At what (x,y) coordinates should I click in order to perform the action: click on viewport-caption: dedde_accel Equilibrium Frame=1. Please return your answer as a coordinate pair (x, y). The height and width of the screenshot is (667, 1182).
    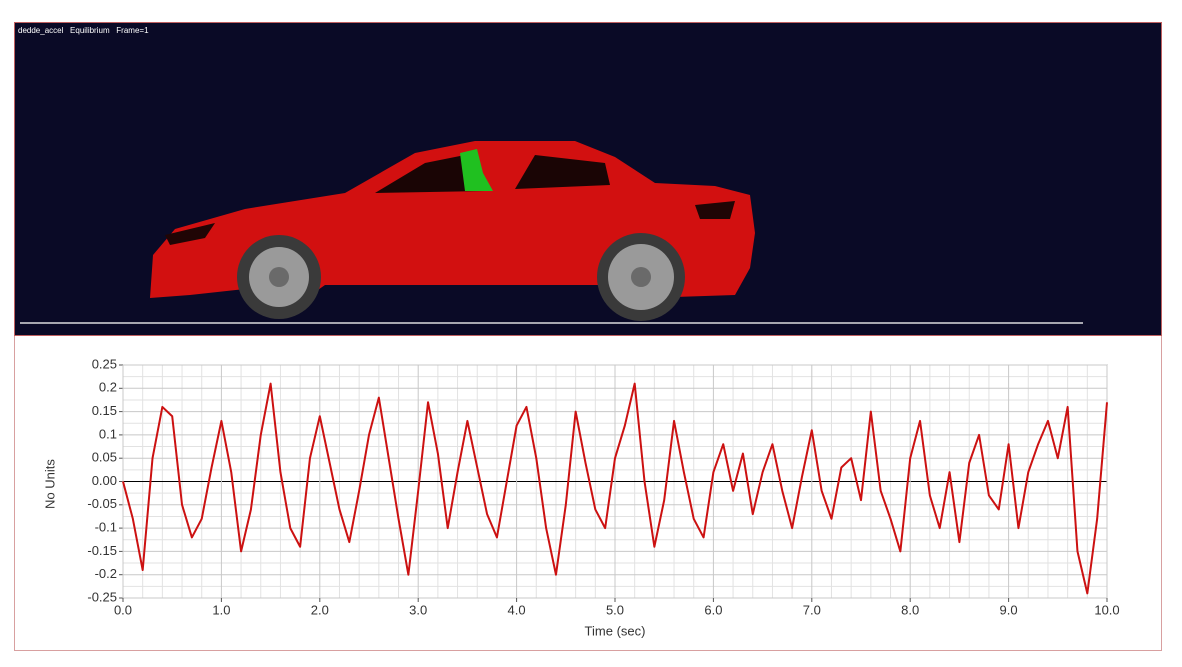
    Looking at the image, I should click on (83, 30).